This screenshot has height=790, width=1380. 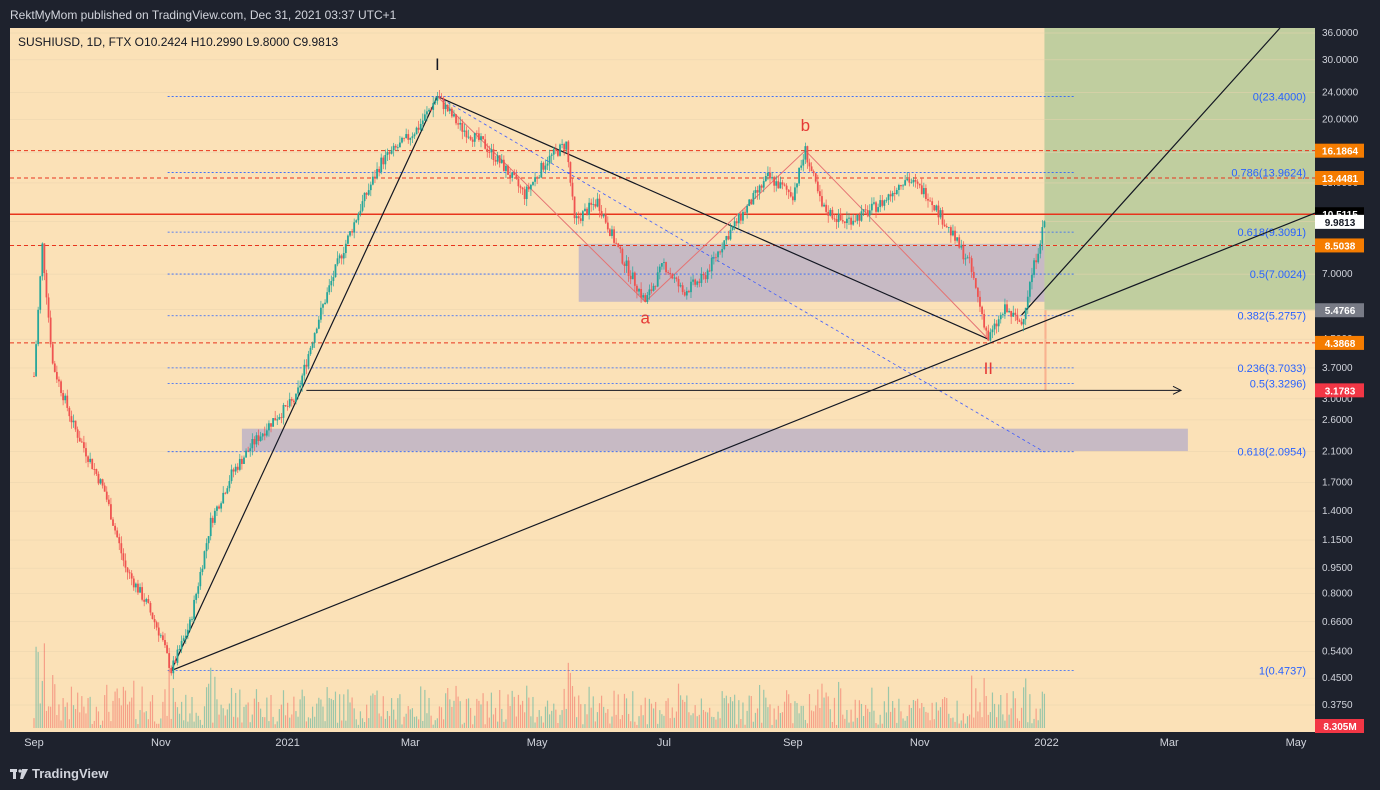 What do you see at coordinates (1272, 453) in the screenshot?
I see `fib-label: 0.618(2.0954)` at bounding box center [1272, 453].